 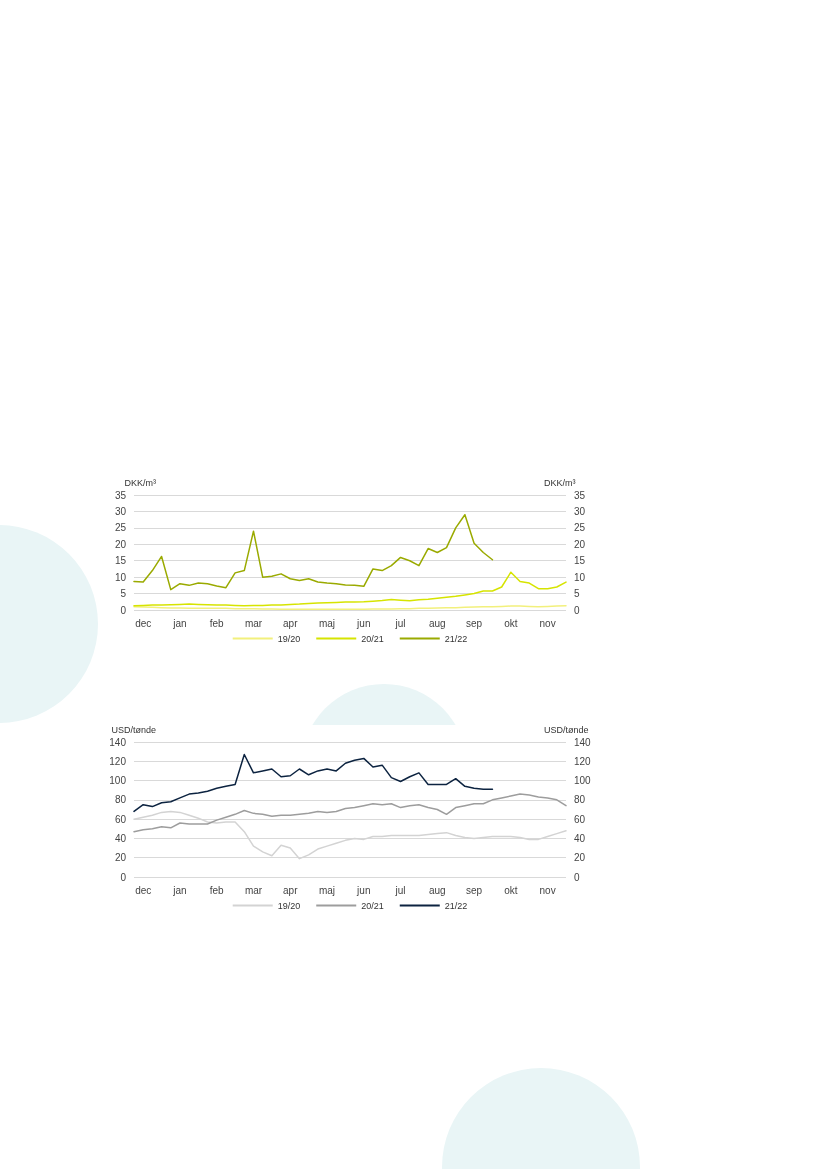 What do you see at coordinates (120, 511) in the screenshot?
I see `y-tick-label: 30` at bounding box center [120, 511].